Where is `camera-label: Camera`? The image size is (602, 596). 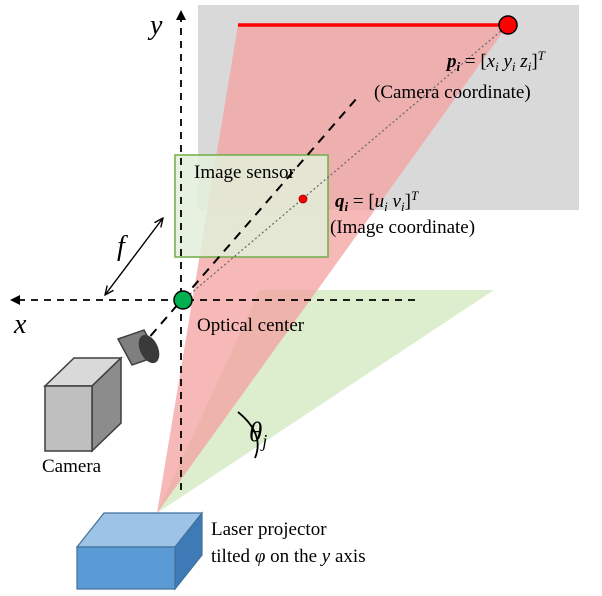
camera-label: Camera is located at coordinates (72, 466).